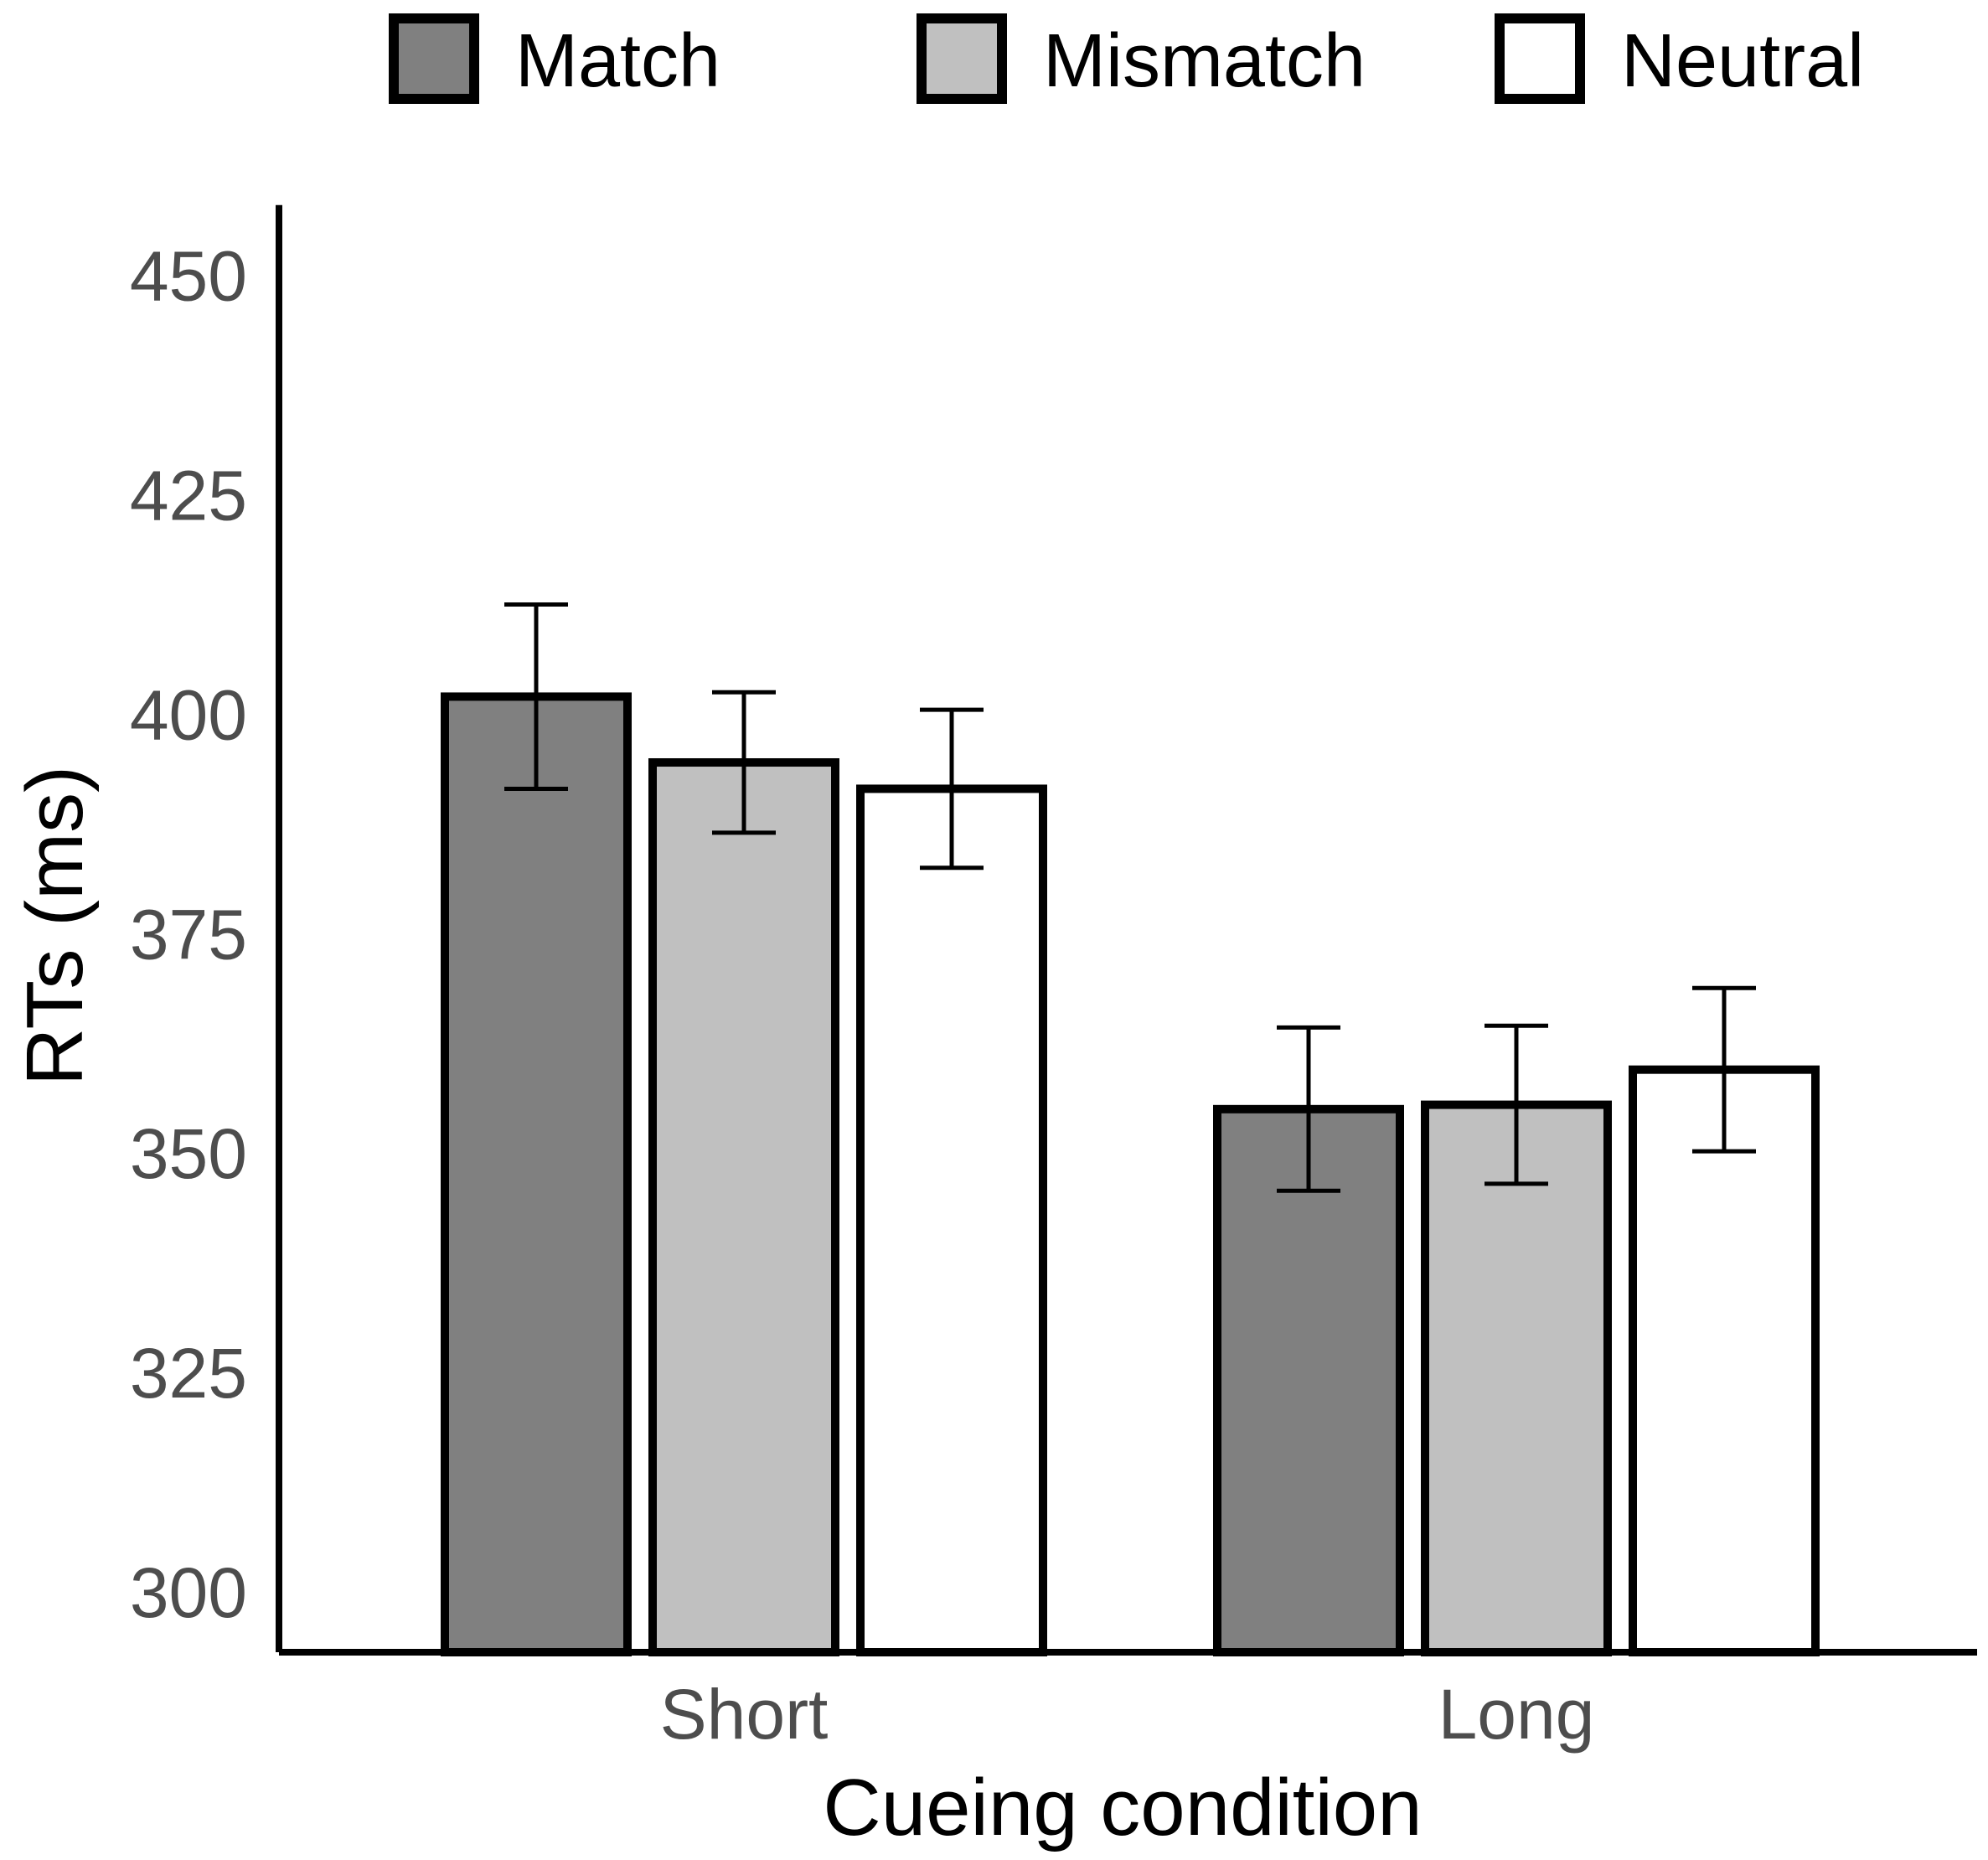 This screenshot has height=1860, width=1988. I want to click on y-tick-label: 350, so click(189, 1153).